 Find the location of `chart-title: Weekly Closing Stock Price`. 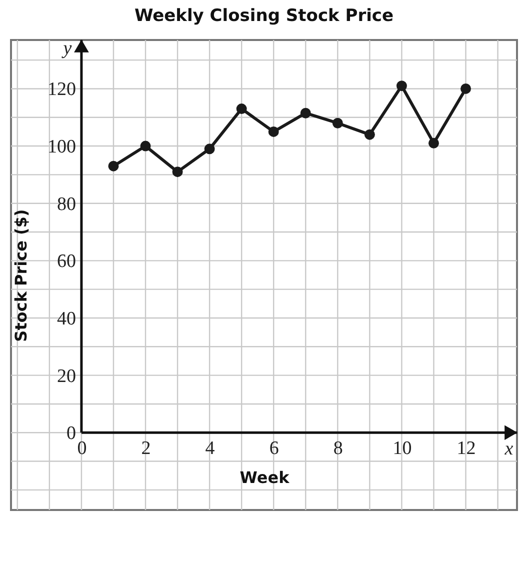

chart-title: Weekly Closing Stock Price is located at coordinates (264, 16).